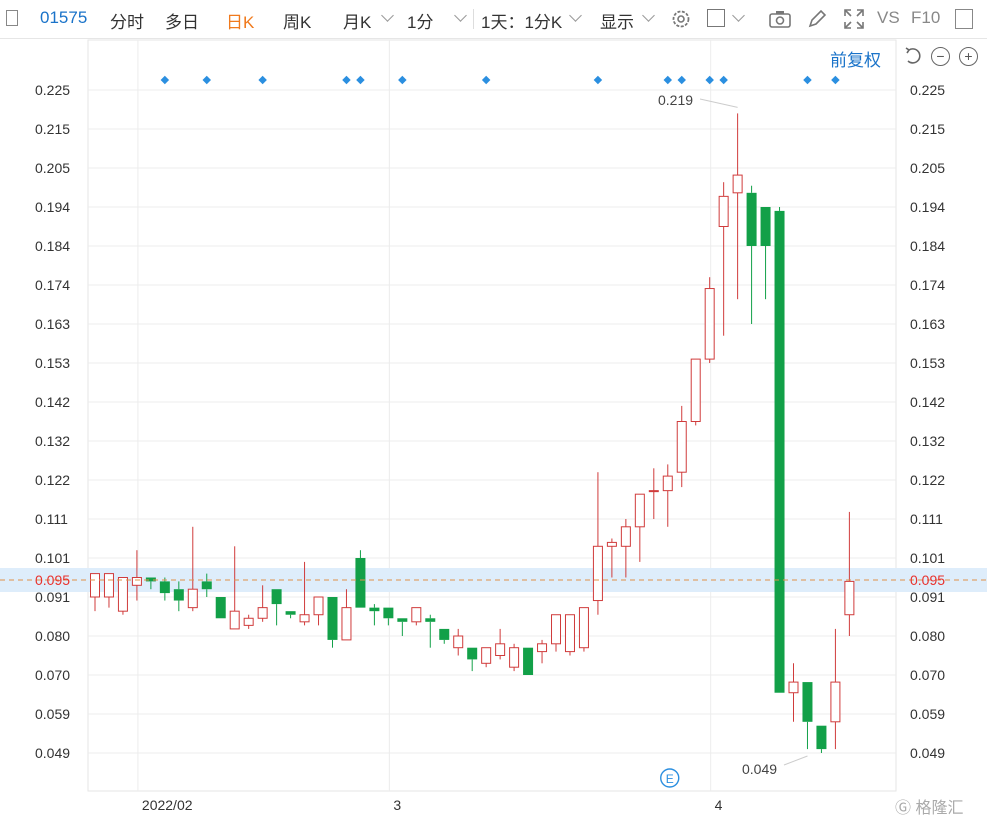 The image size is (987, 824). I want to click on y-tick-label-right: 0.153, so click(927, 363).